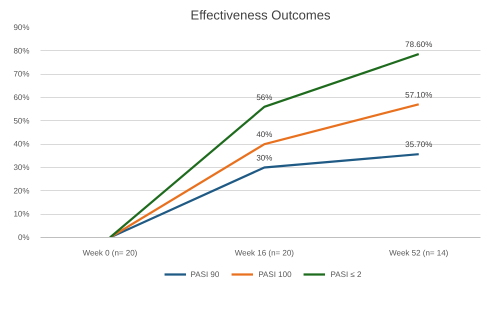  Describe the element at coordinates (21, 51) in the screenshot. I see `y-tick-label: 80%` at that location.